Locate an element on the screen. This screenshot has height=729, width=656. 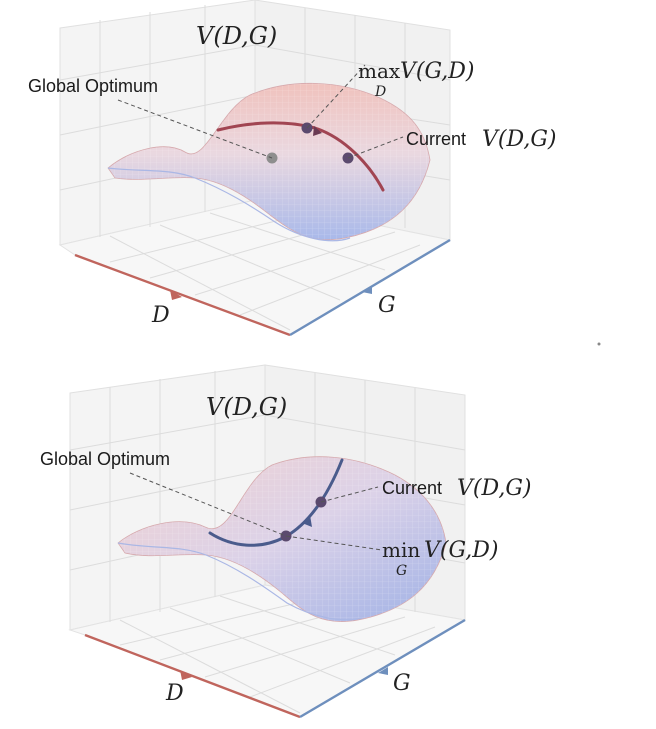
bottom-min-math: V(G,D) is located at coordinates (461, 550).